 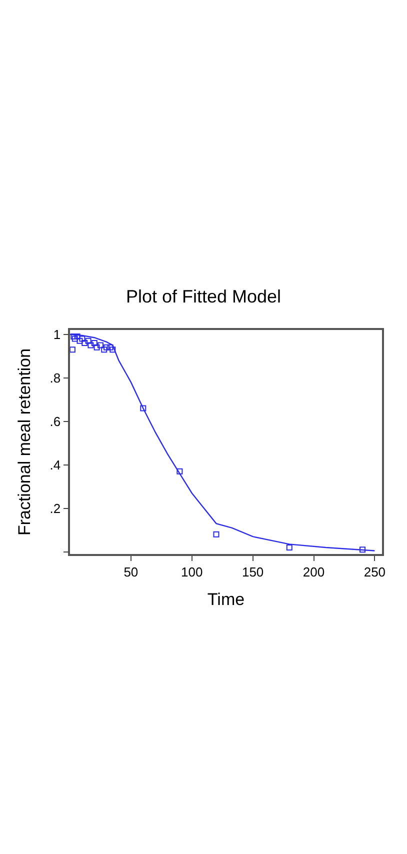 I want to click on chart-title: Plot of Fitted Model, so click(x=204, y=296).